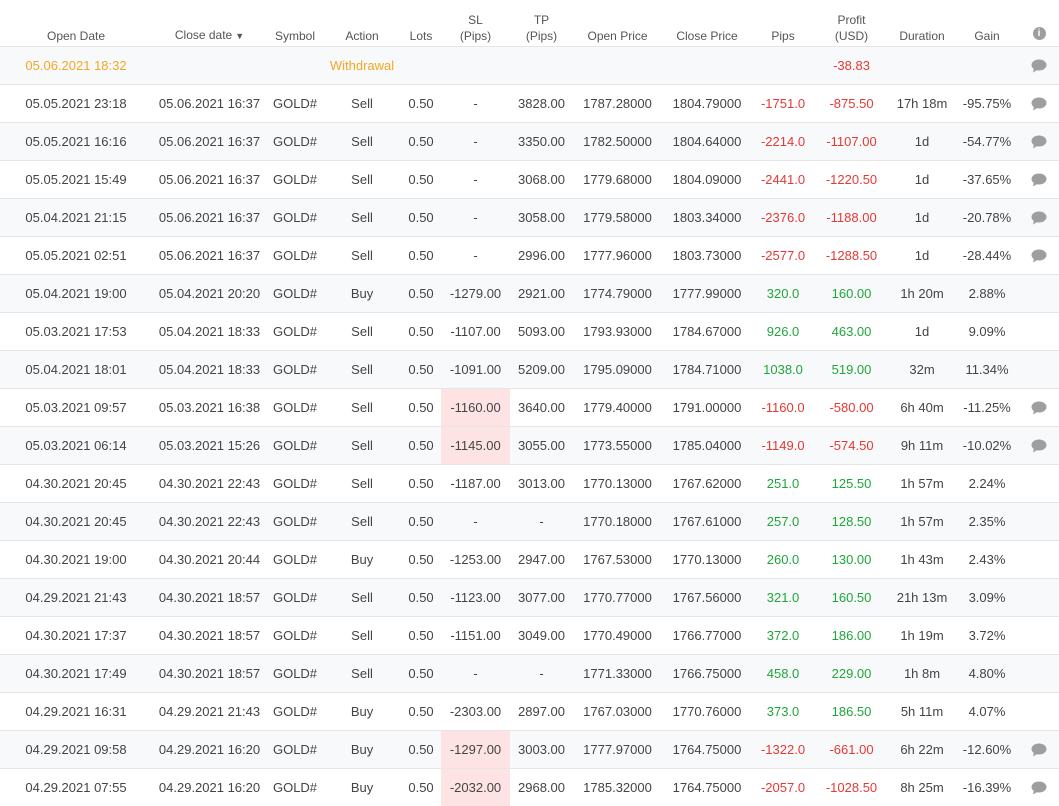 The width and height of the screenshot is (1059, 806). I want to click on pips-cell: 1038.0, so click(783, 370).